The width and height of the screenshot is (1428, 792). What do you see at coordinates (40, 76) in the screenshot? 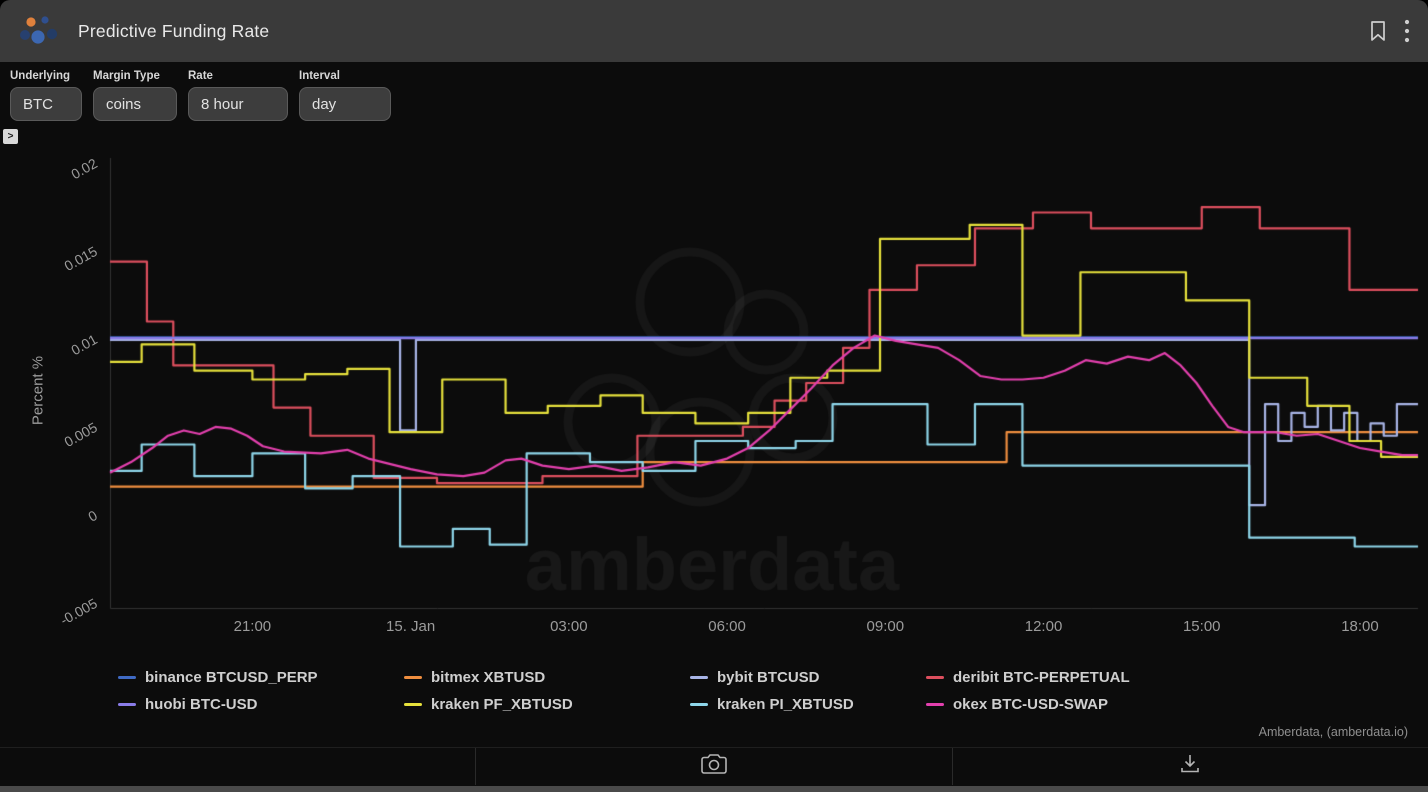
I see `filter-underlying-label: Underlying` at bounding box center [40, 76].